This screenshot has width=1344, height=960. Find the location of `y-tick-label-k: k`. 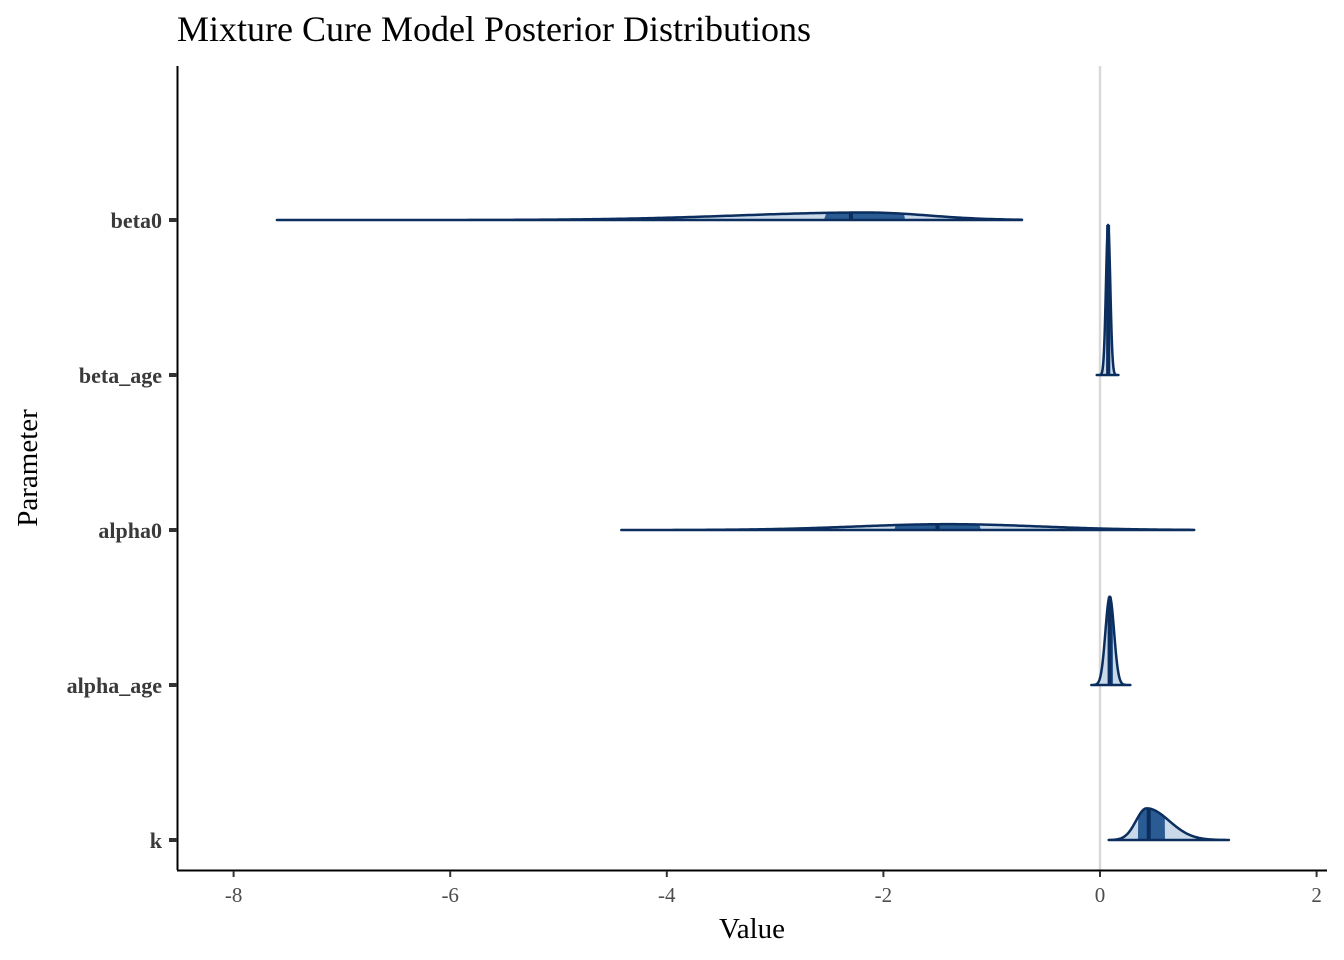

y-tick-label-k: k is located at coordinates (156, 840).